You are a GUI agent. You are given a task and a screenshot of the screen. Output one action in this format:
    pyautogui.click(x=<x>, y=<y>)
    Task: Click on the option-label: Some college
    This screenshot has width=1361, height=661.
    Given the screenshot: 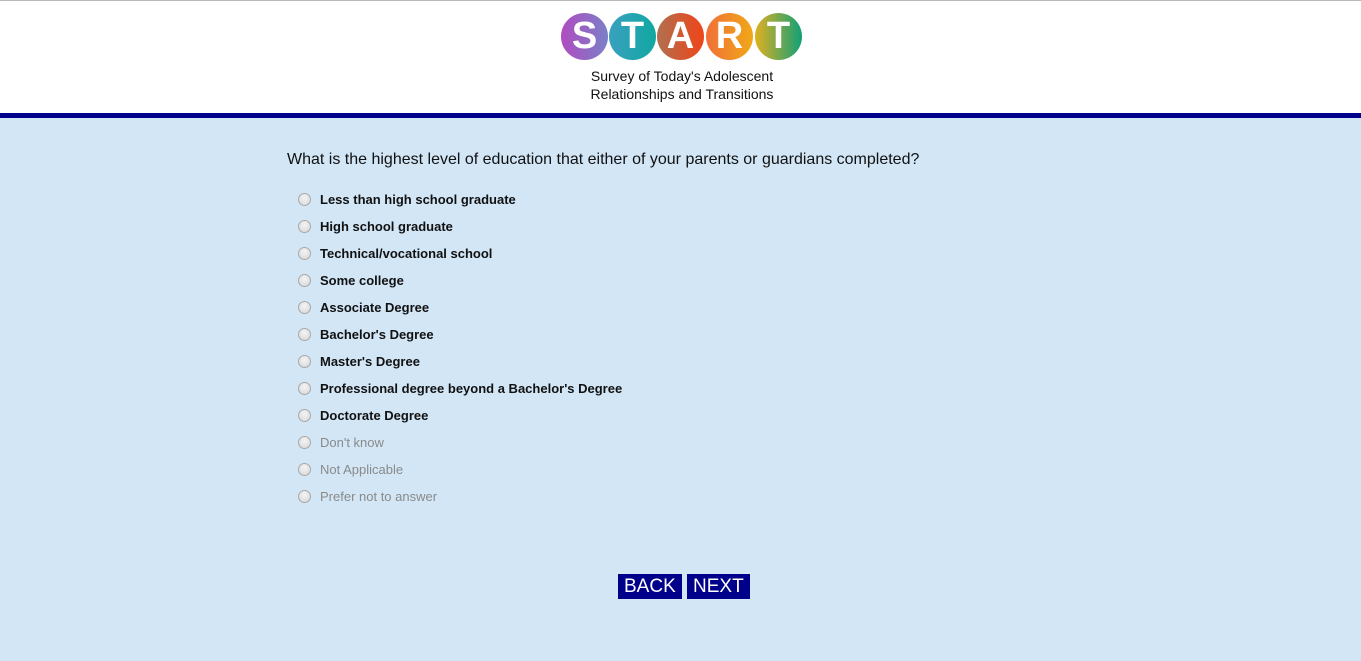 What is the action you would take?
    pyautogui.click(x=362, y=280)
    